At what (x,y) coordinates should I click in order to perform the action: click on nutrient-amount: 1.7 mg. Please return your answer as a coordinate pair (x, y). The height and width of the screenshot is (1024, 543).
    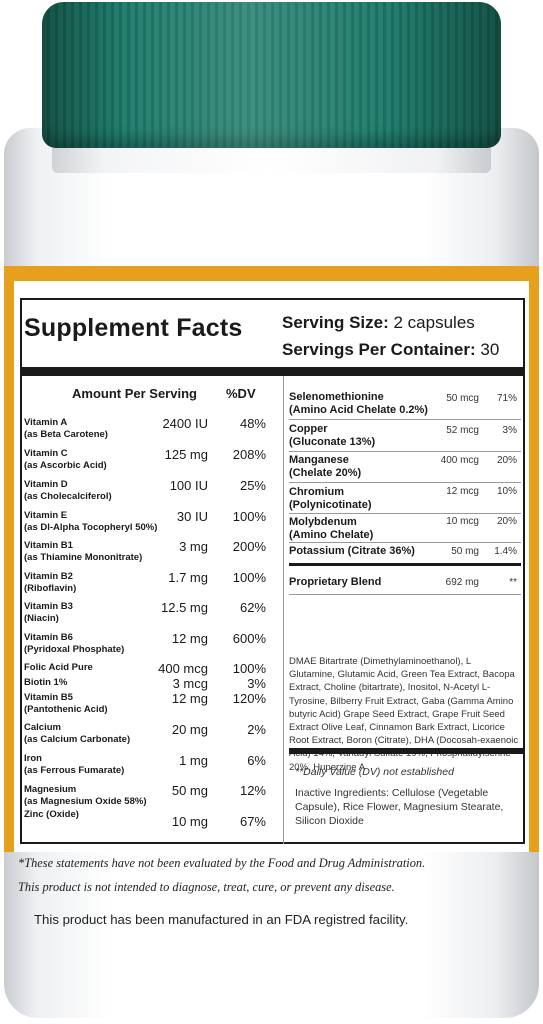
    Looking at the image, I should click on (188, 577).